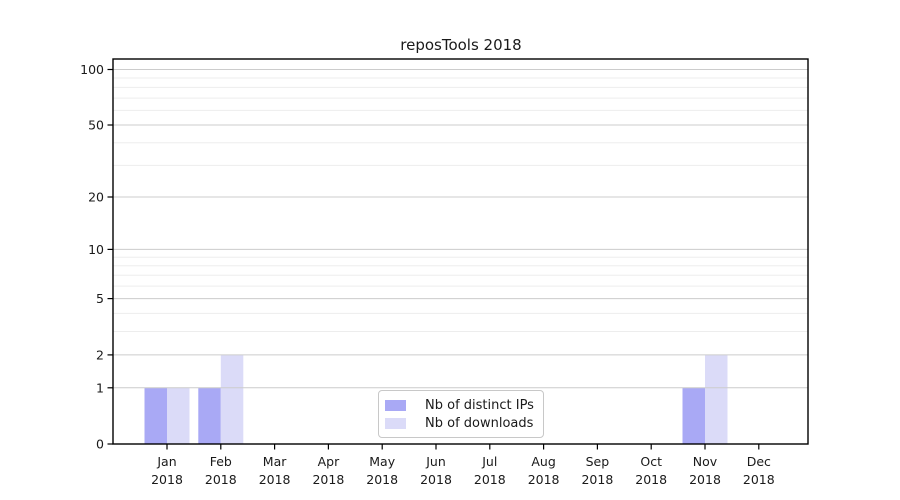 This screenshot has width=900, height=500. Describe the element at coordinates (544, 479) in the screenshot. I see `x-tick-label-year-aug: 2018` at that location.